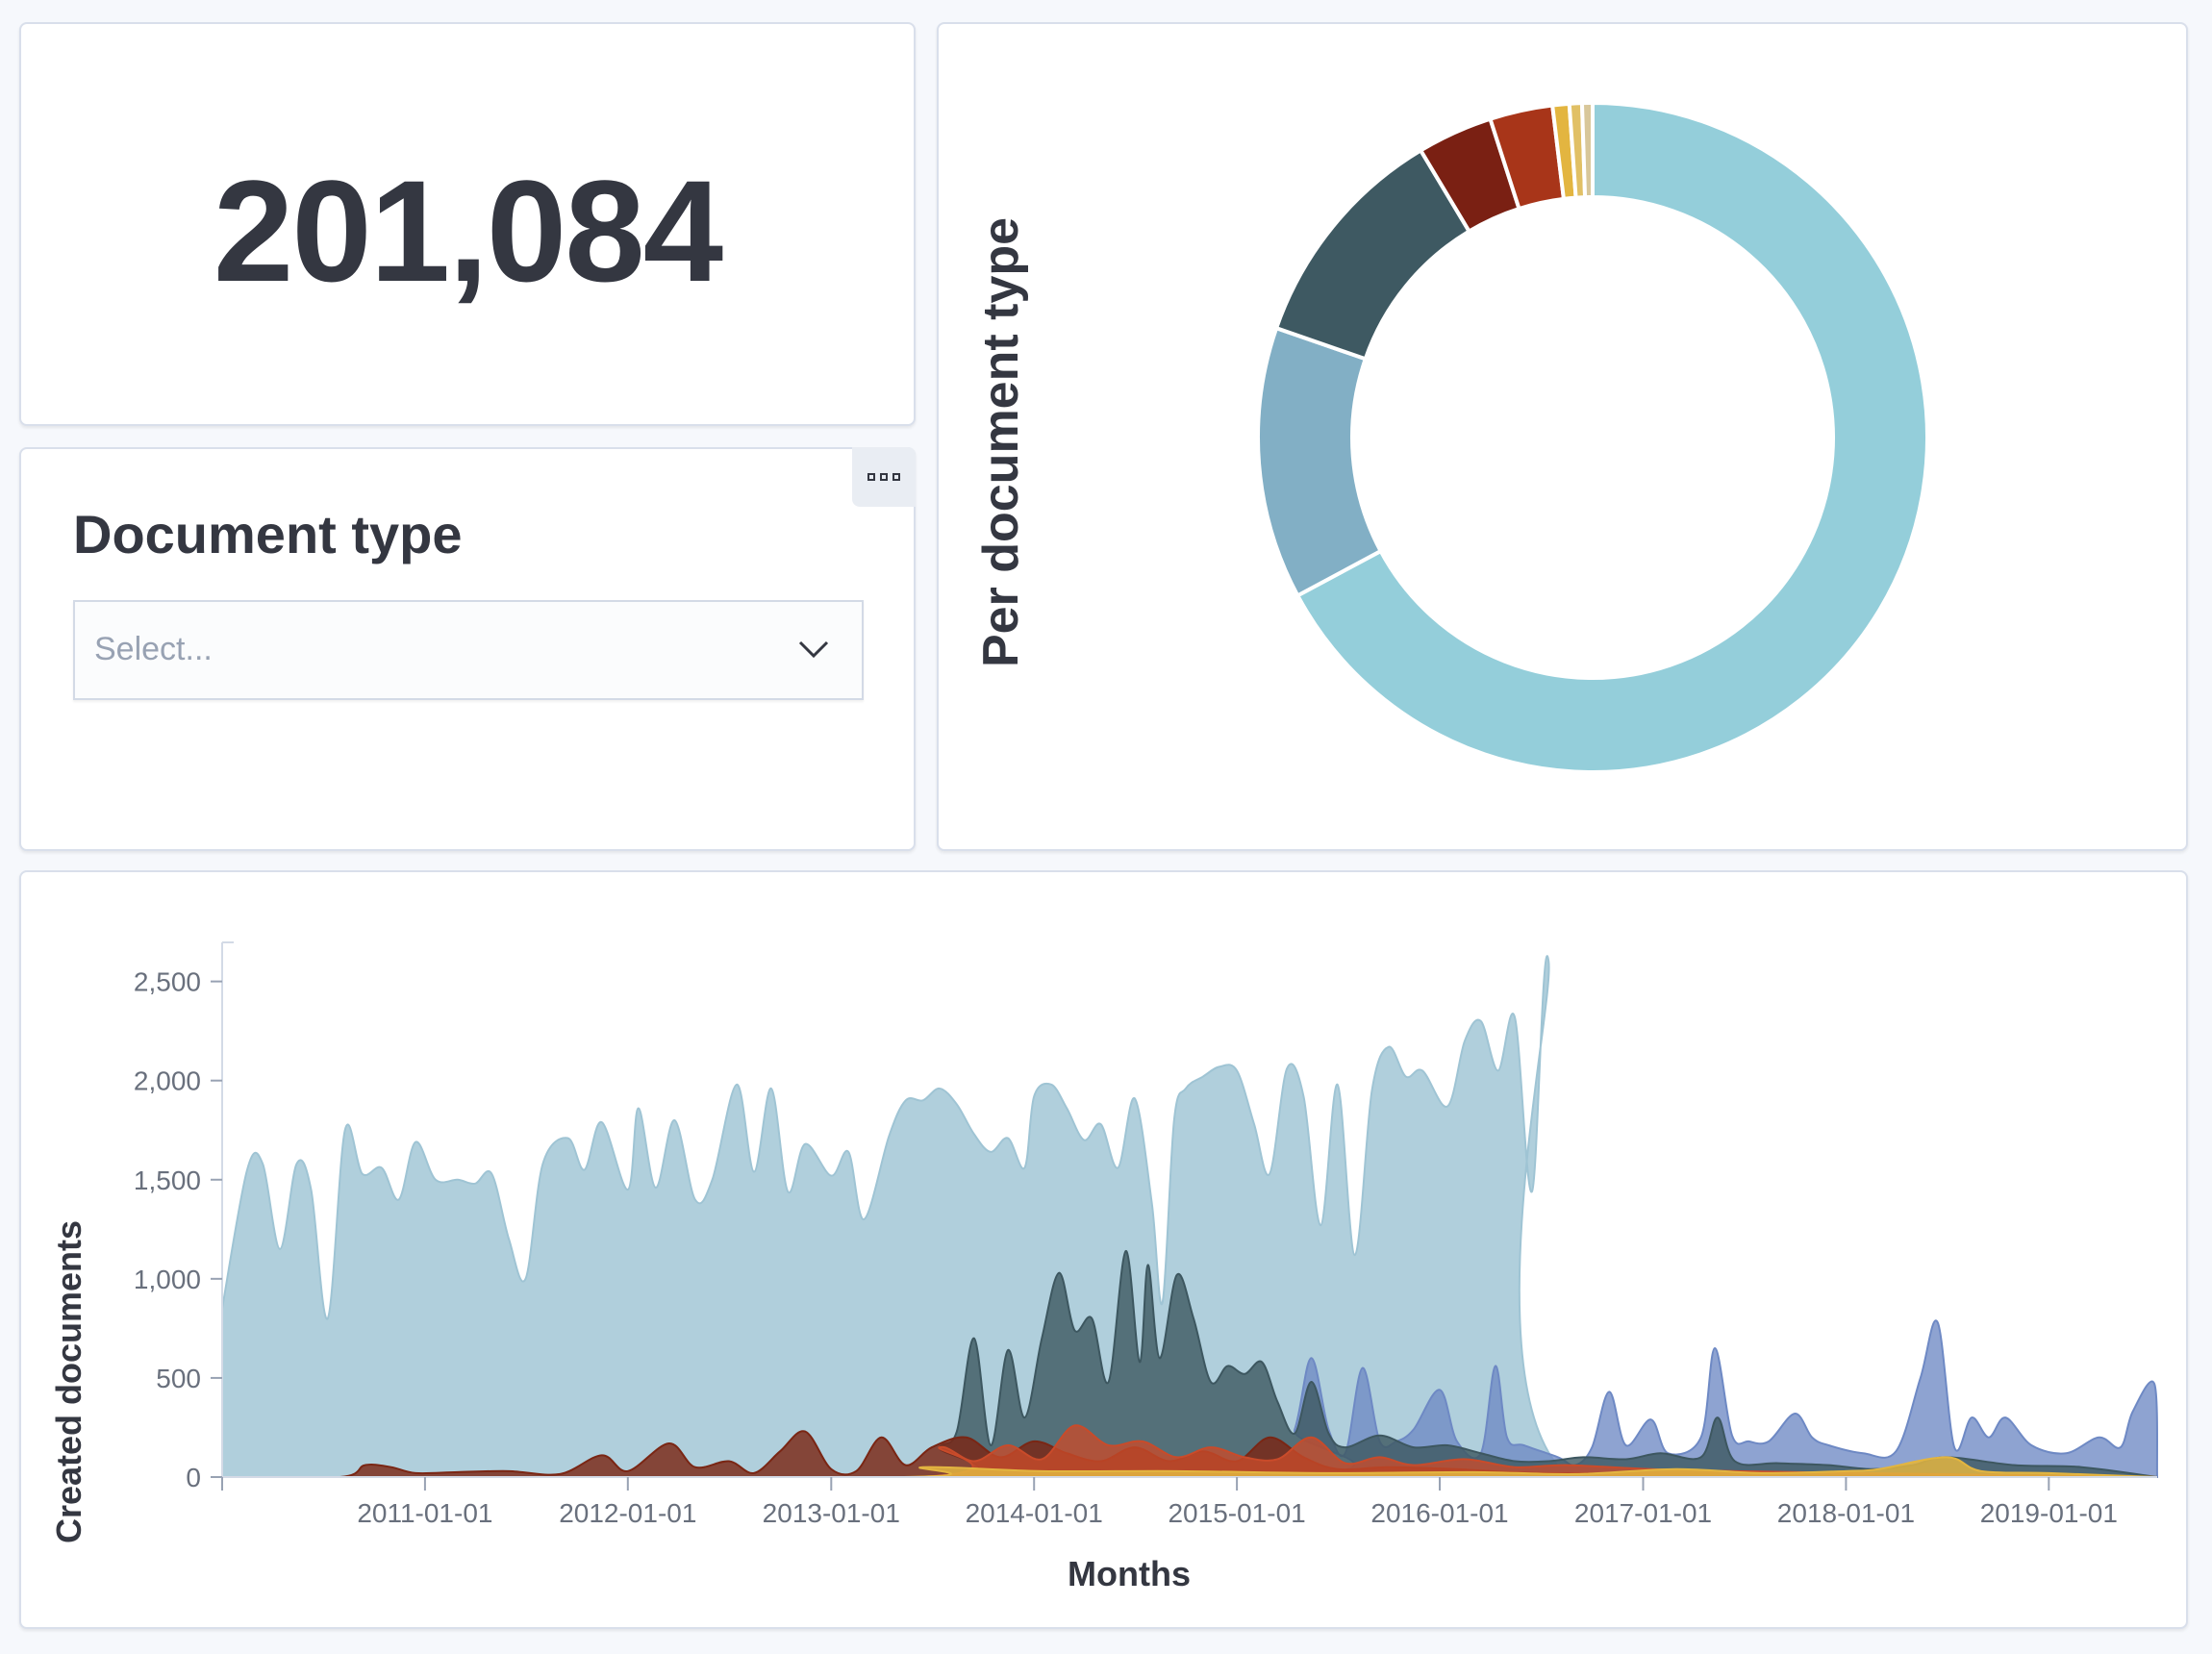  Describe the element at coordinates (1034, 1513) in the screenshot. I see `x-tick-label: 2014-01-01` at that location.